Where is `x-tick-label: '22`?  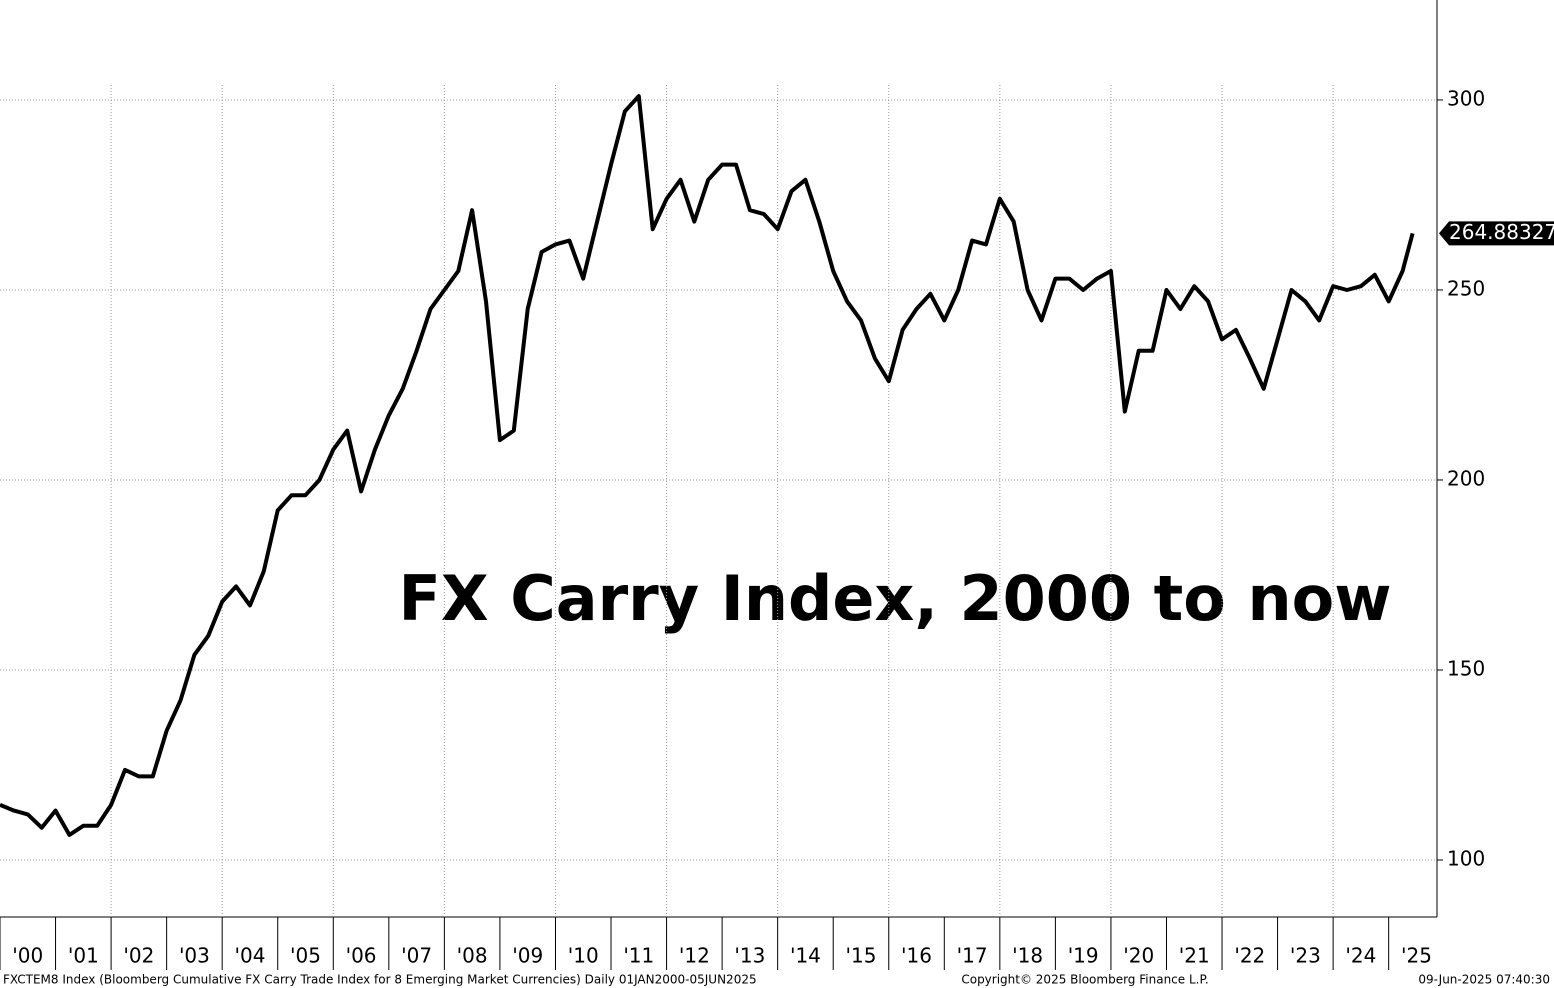 x-tick-label: '22 is located at coordinates (1249, 956).